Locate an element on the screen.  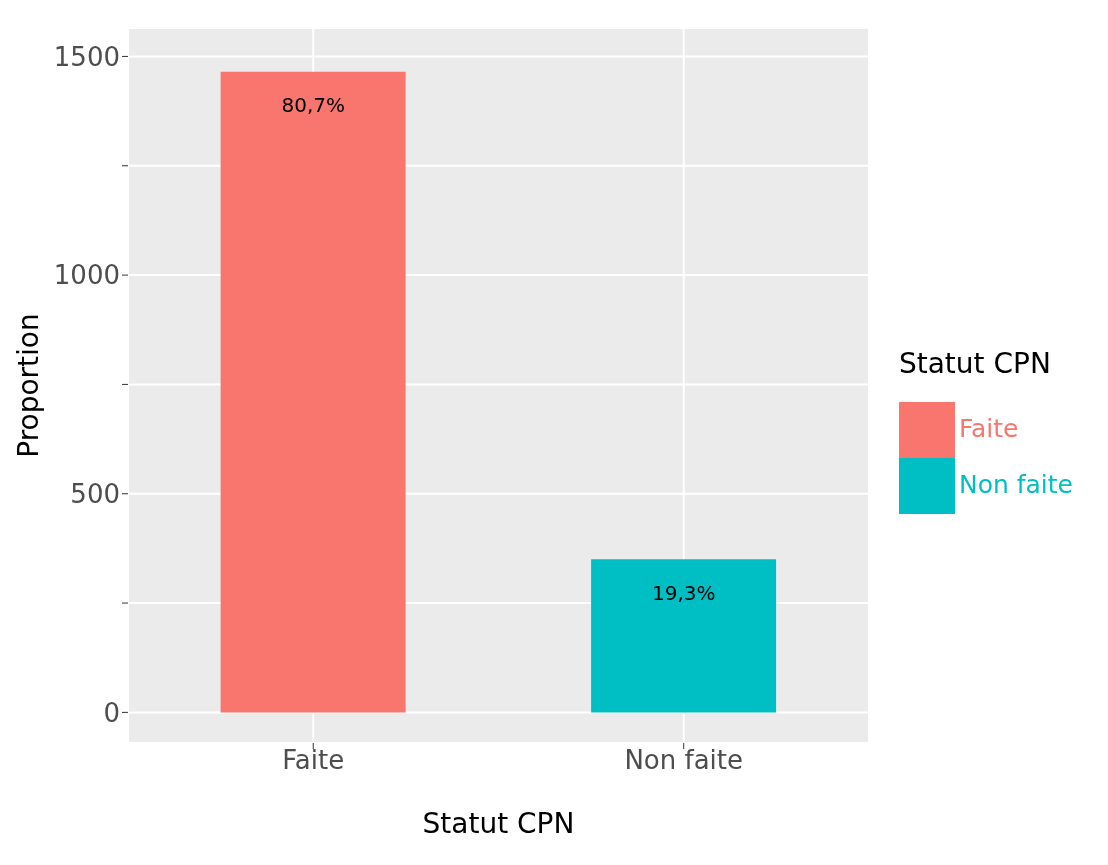
legend-label: Non faite is located at coordinates (1015, 484).